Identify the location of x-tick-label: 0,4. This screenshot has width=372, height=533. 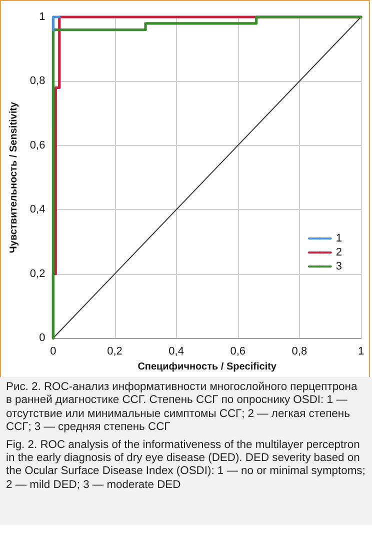
(176, 352).